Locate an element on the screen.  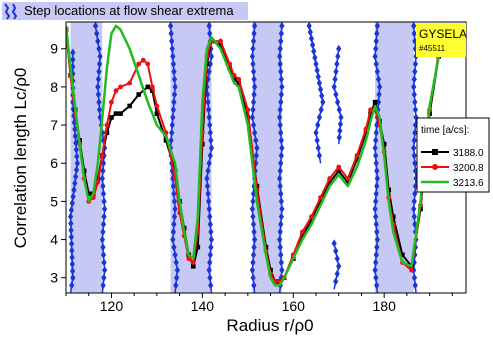
y-axis-label: Correlation length Lc/ρ0 is located at coordinates (20, 158).